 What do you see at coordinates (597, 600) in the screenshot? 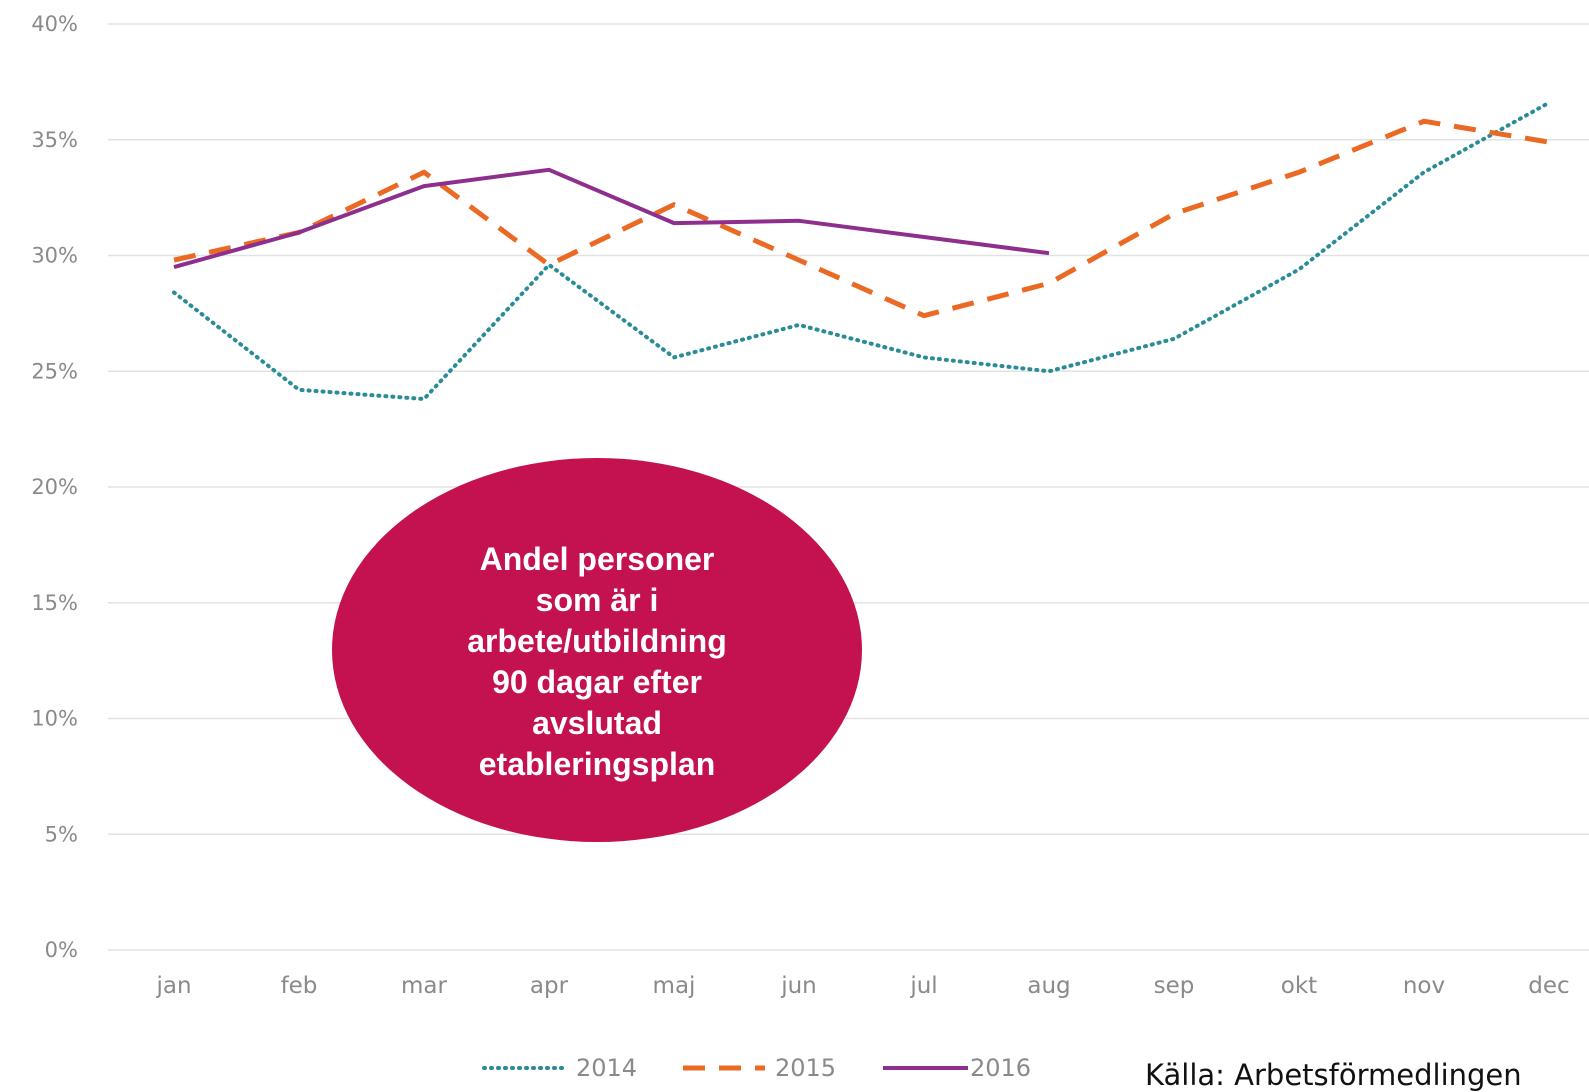
I see `annotation-line: som är i` at bounding box center [597, 600].